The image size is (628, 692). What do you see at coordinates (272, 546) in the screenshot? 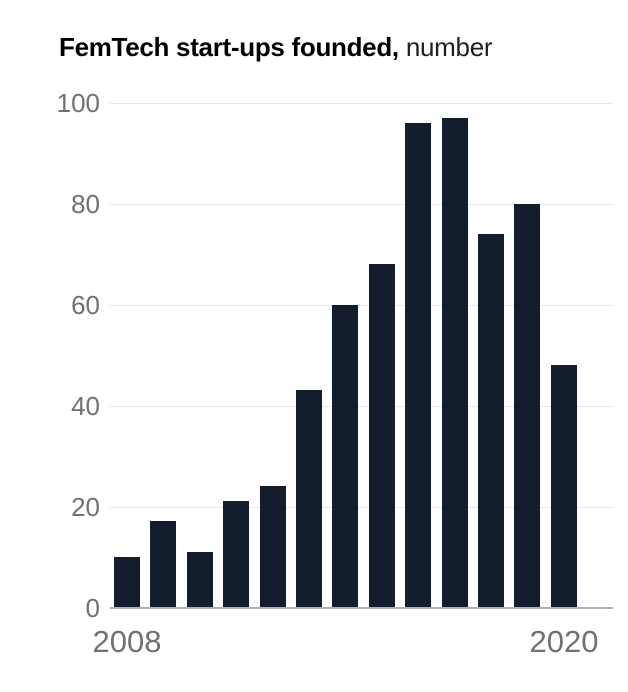
I see `bar-2012` at bounding box center [272, 546].